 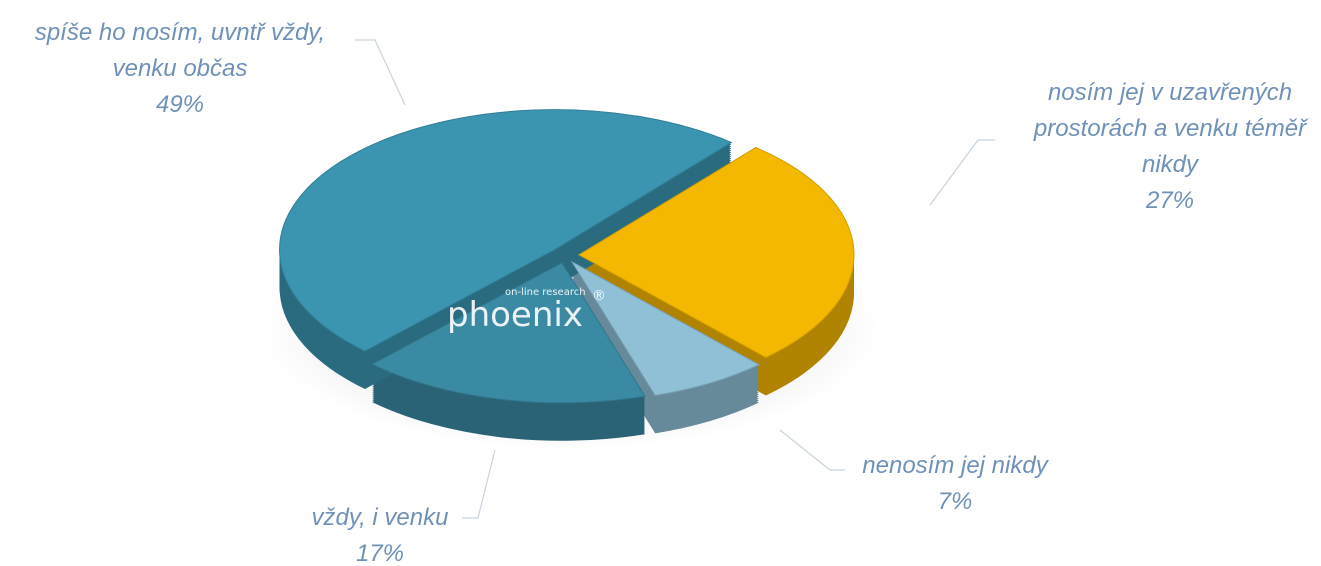 What do you see at coordinates (955, 484) in the screenshot?
I see `slice-label: nenosím jej nikdy 7%` at bounding box center [955, 484].